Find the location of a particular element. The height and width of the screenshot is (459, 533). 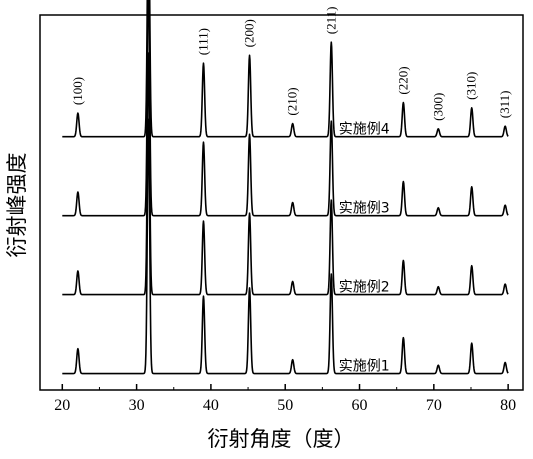

series-label: 实施例1 is located at coordinates (364, 367).